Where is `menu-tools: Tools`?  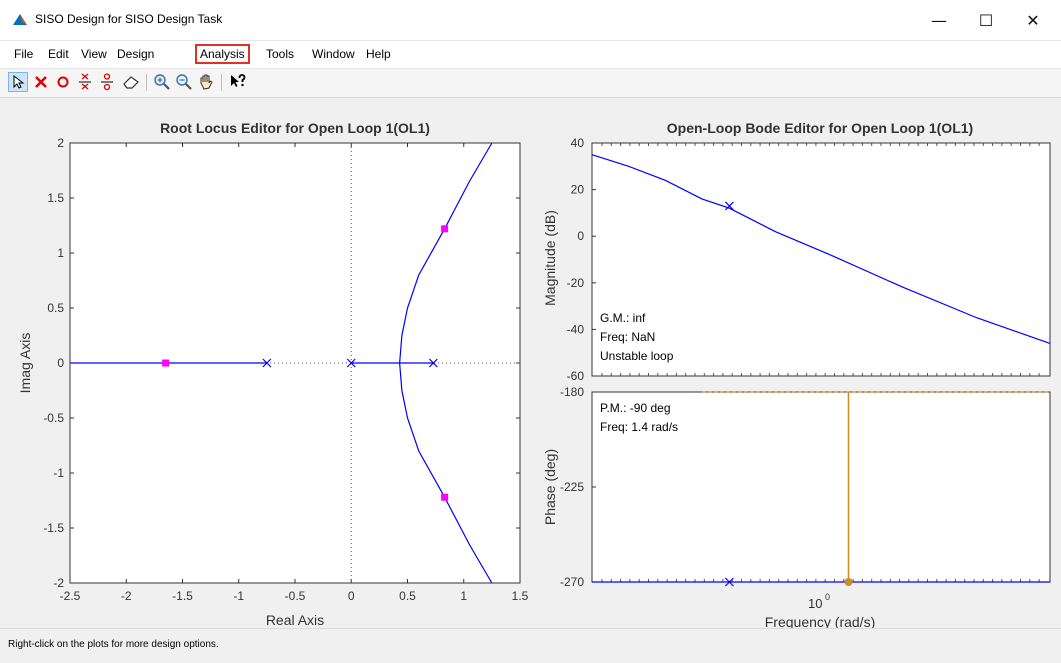 menu-tools: Tools is located at coordinates (280, 54).